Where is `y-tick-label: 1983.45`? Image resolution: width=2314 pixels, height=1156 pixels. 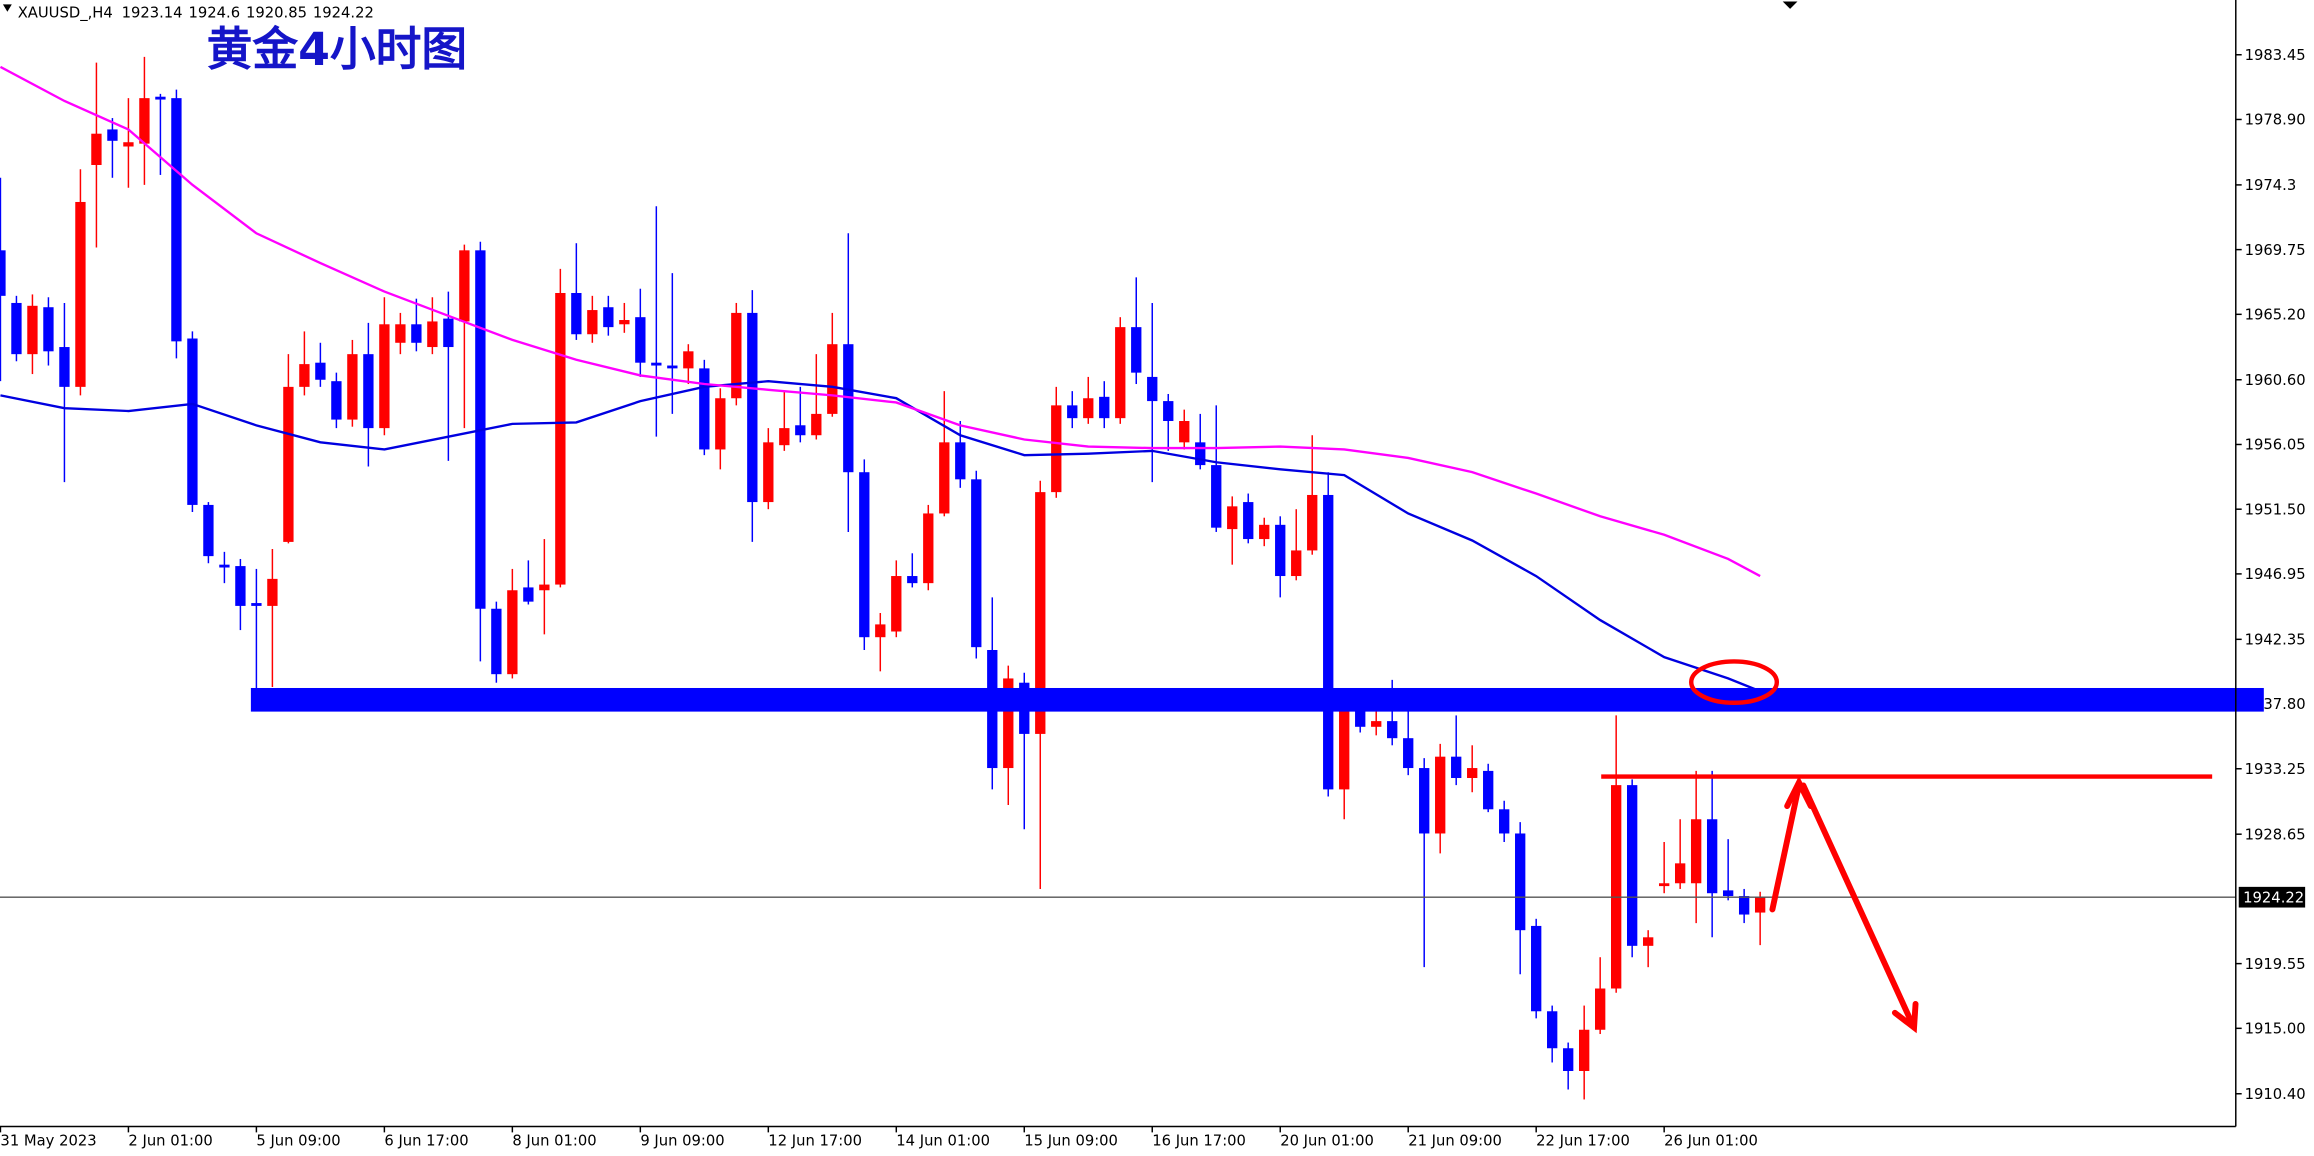 y-tick-label: 1983.45 is located at coordinates (2275, 55).